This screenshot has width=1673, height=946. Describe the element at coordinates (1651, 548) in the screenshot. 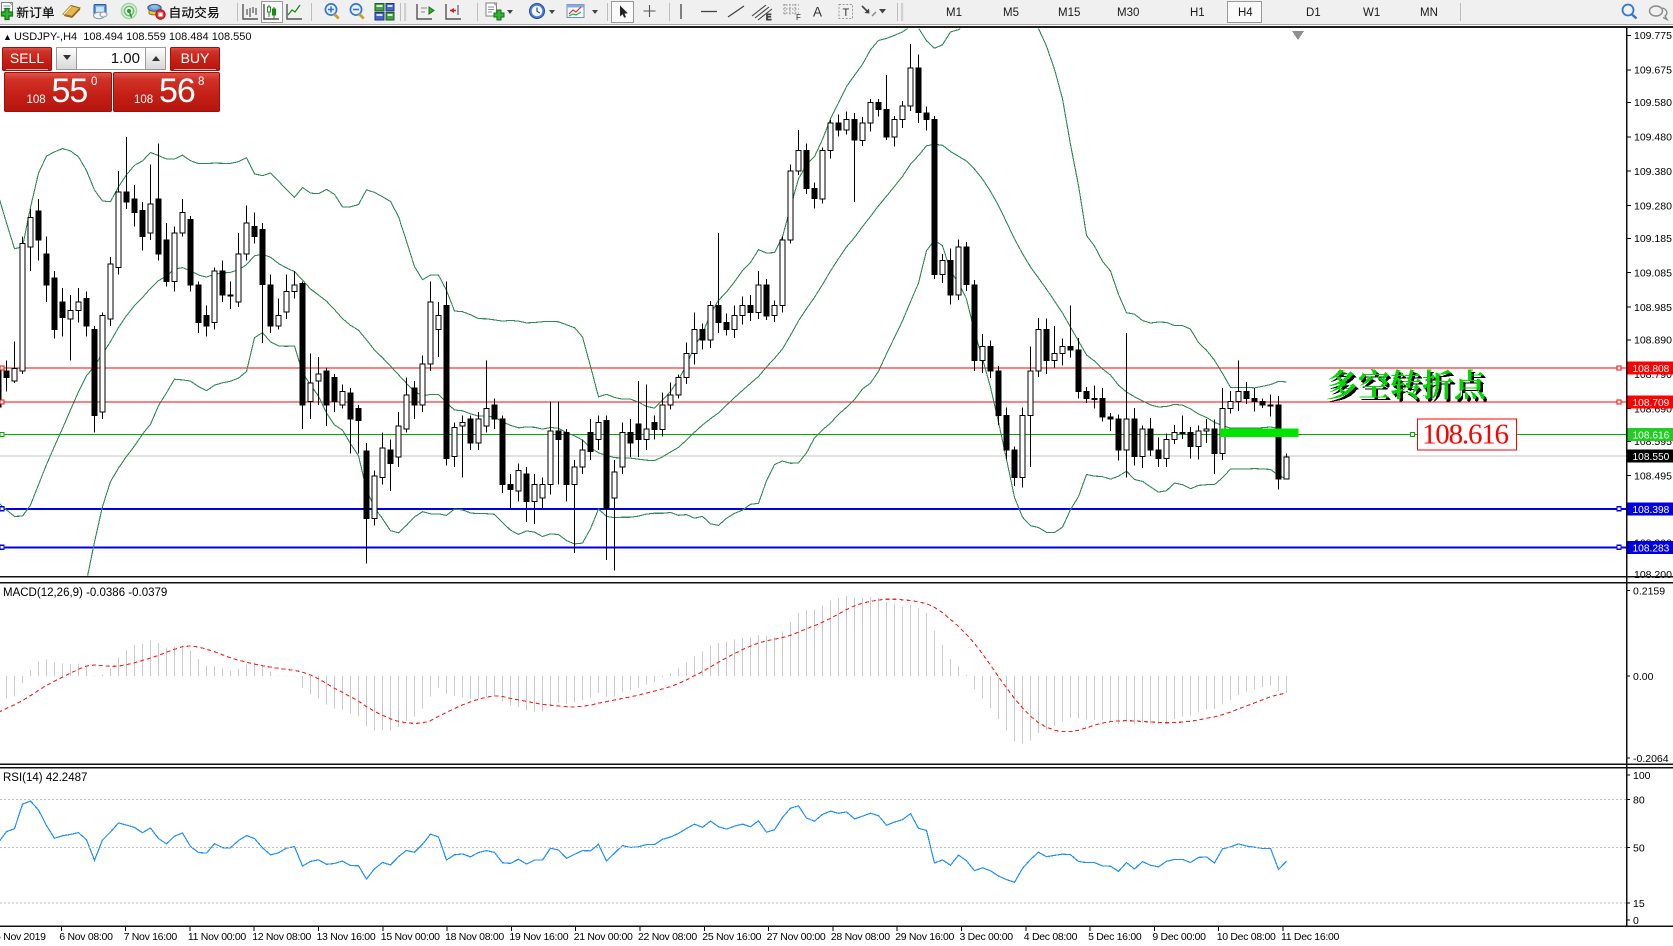

I see `svg-text: 108.283` at that location.